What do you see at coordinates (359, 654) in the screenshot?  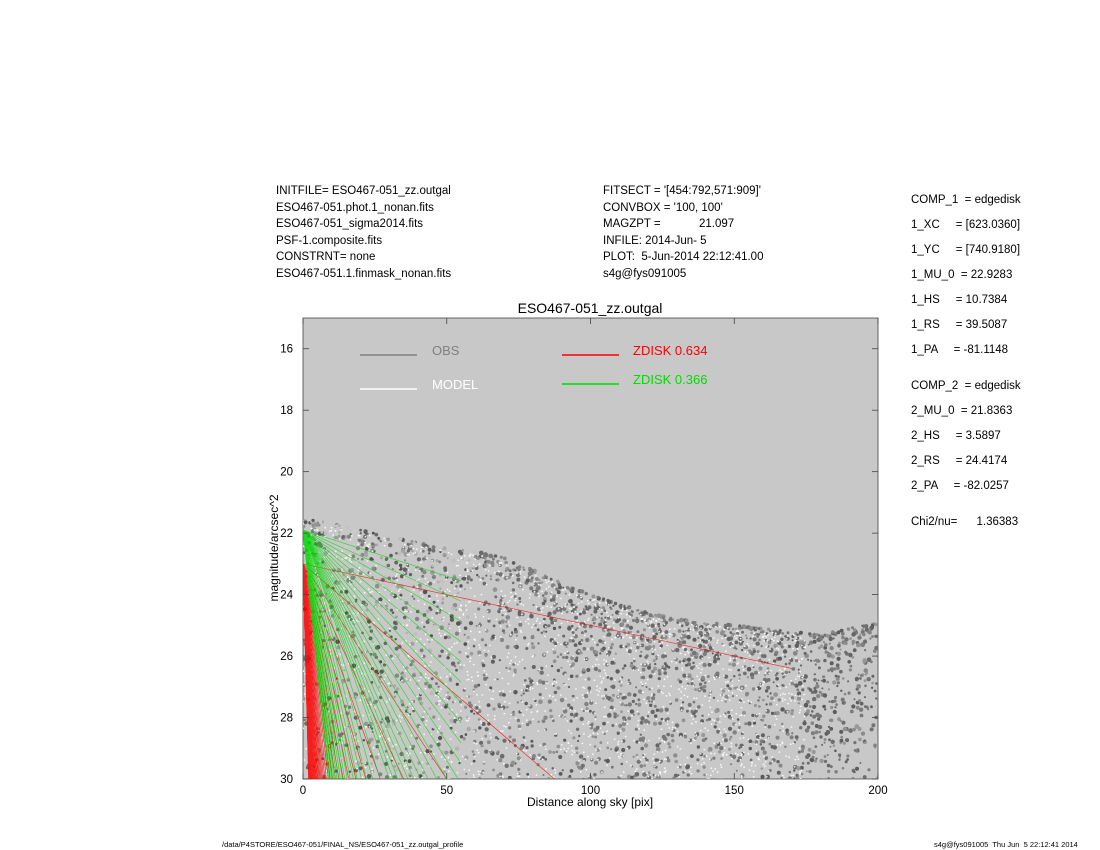 I see `zdisk2-curve` at bounding box center [359, 654].